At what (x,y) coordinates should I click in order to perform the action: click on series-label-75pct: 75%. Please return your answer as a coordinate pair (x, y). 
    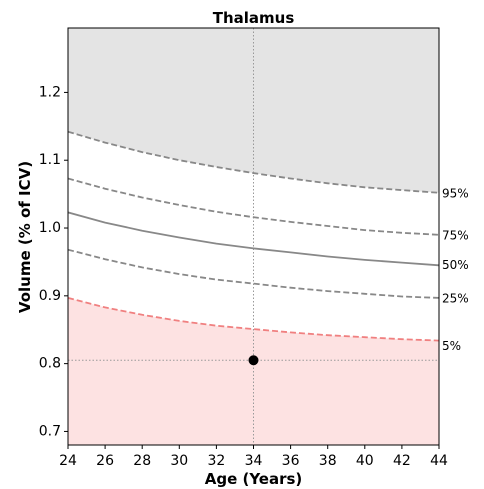
    Looking at the image, I should click on (455, 235).